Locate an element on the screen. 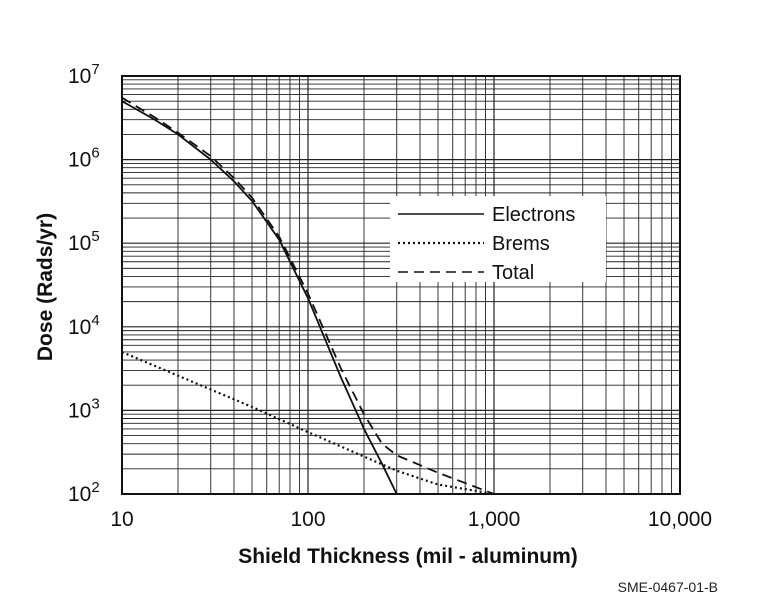 The image size is (776, 606). series-line-brems is located at coordinates (308, 423).